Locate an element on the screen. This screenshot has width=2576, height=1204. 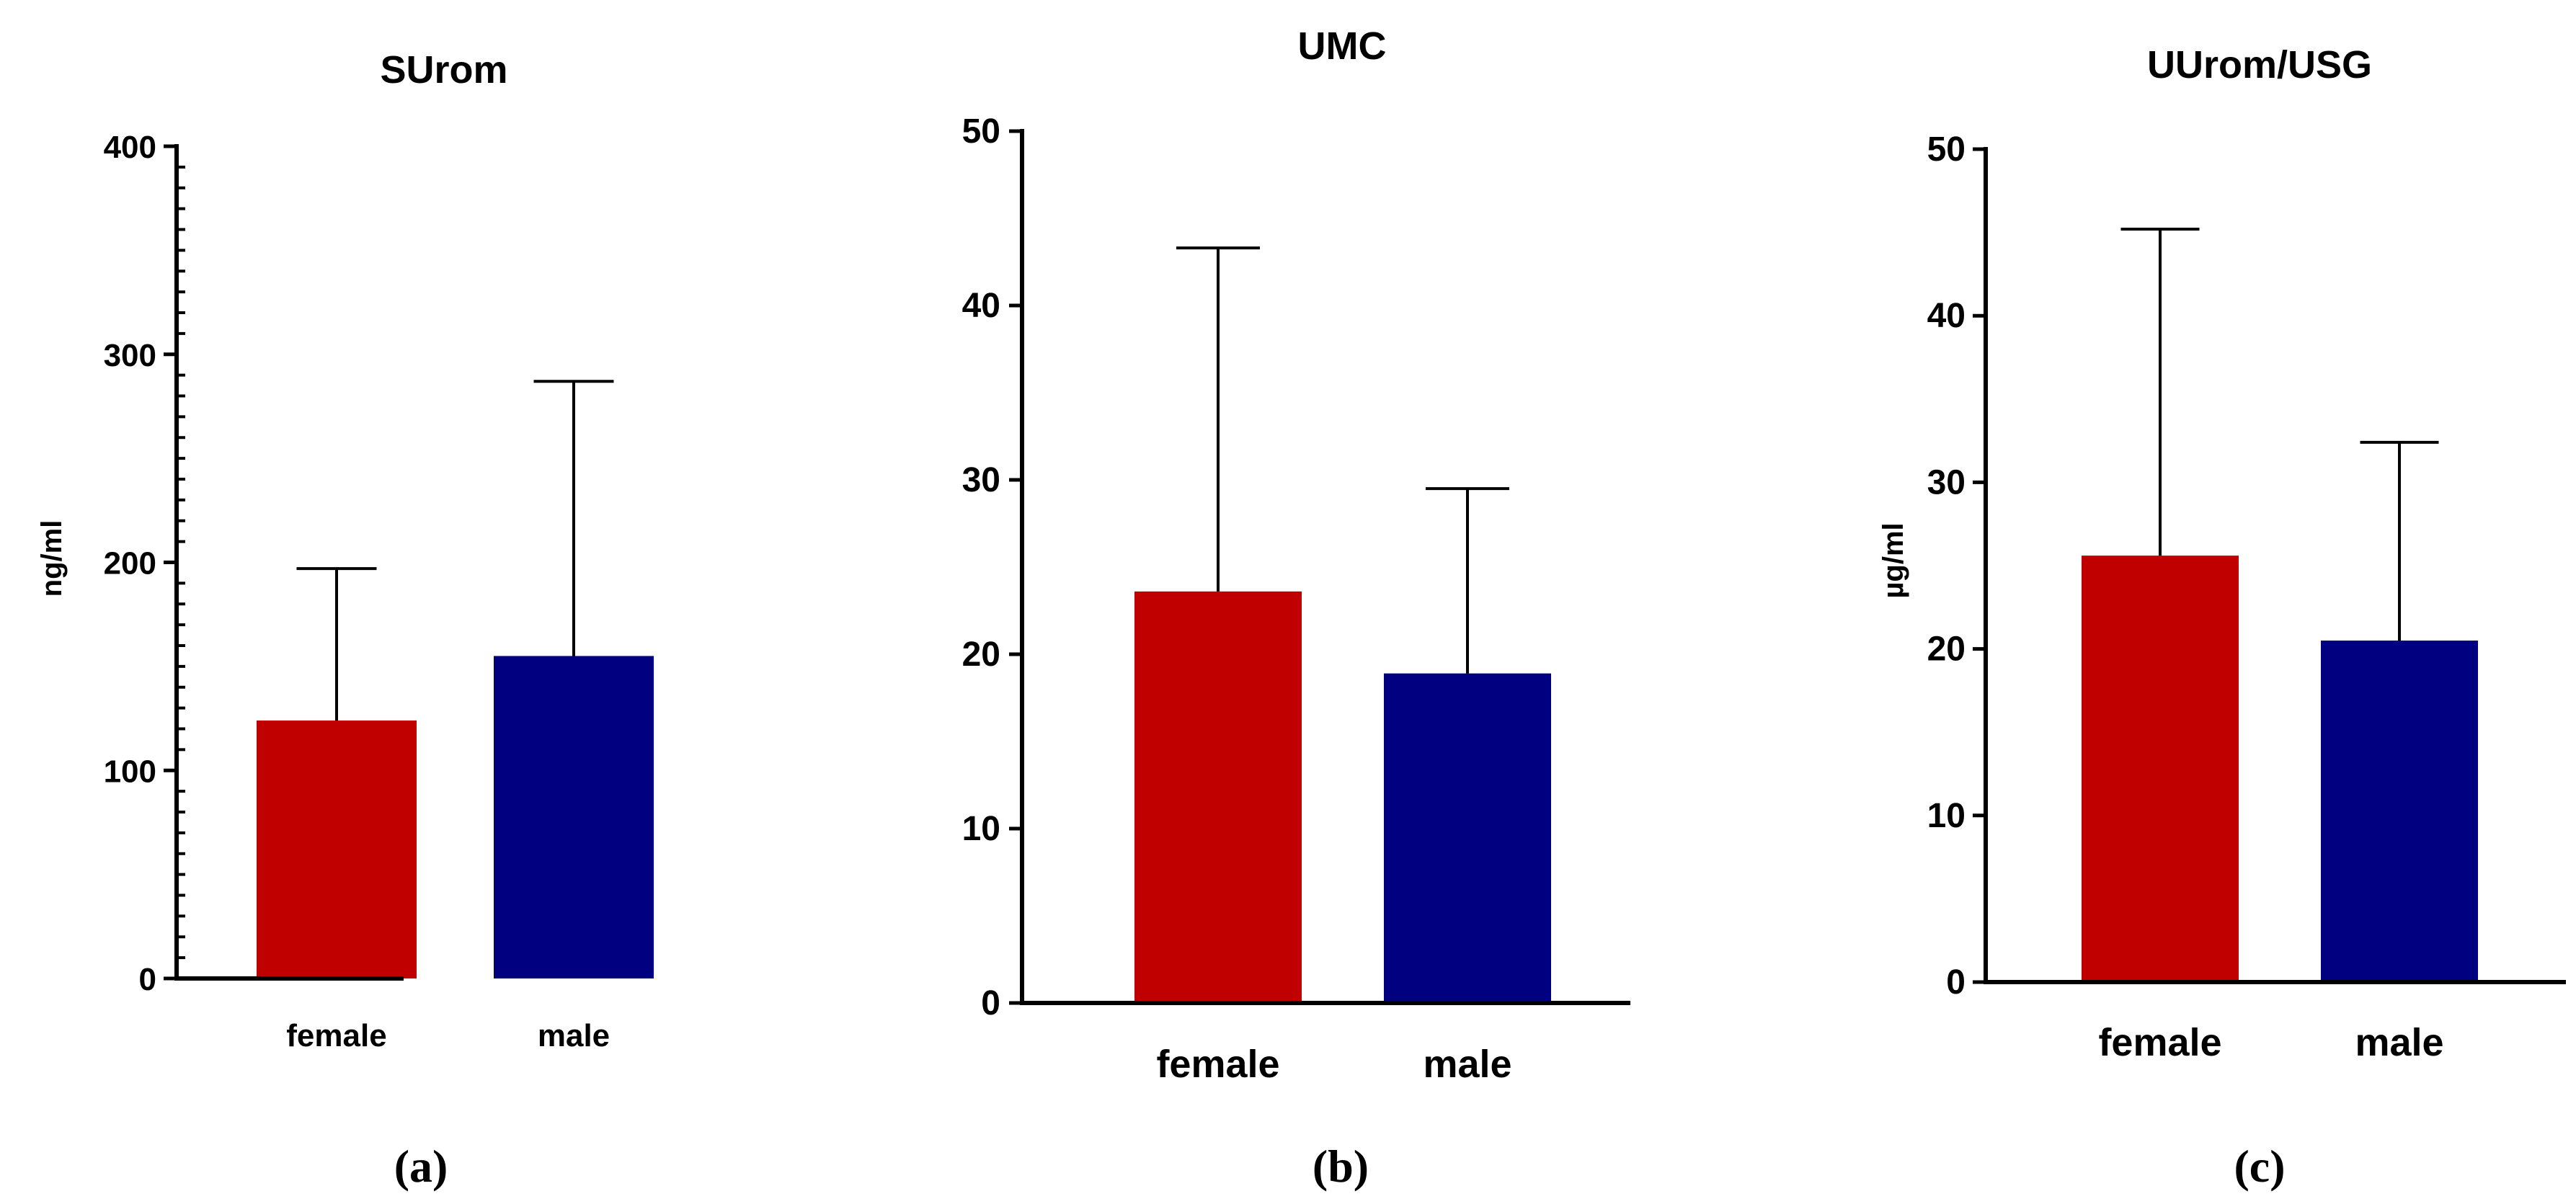
y-axis-label: ng/ml is located at coordinates (52, 558).